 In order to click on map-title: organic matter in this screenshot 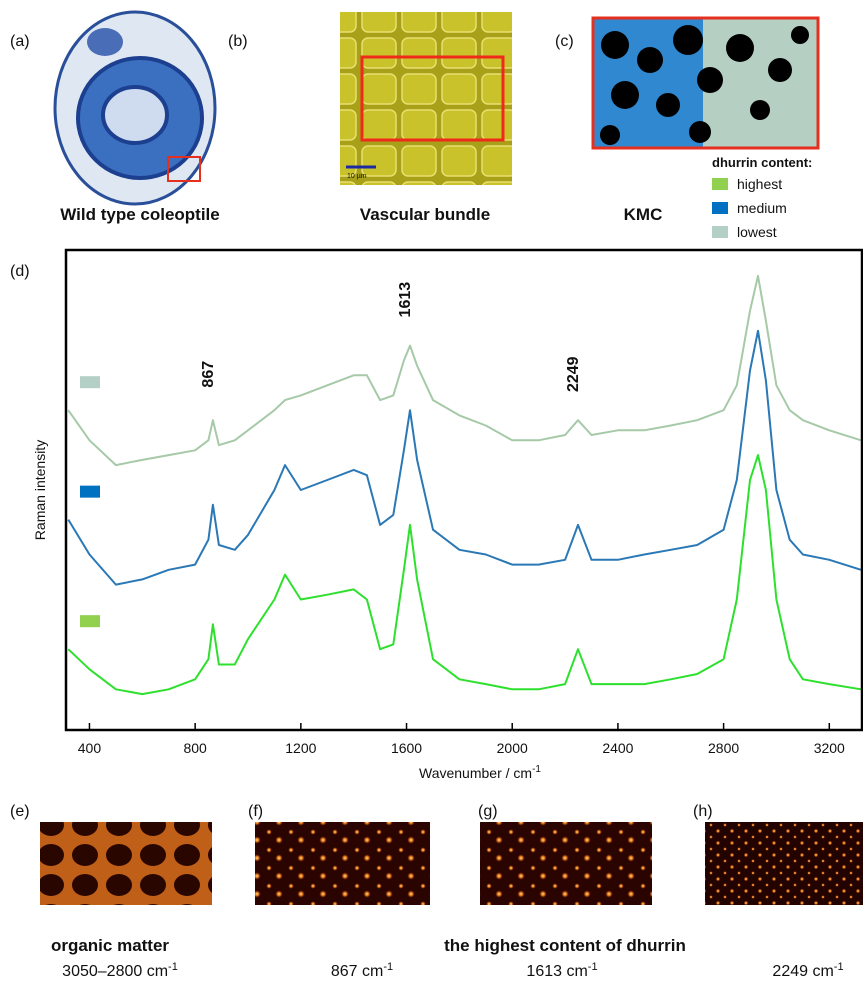, I will do `click(110, 945)`.